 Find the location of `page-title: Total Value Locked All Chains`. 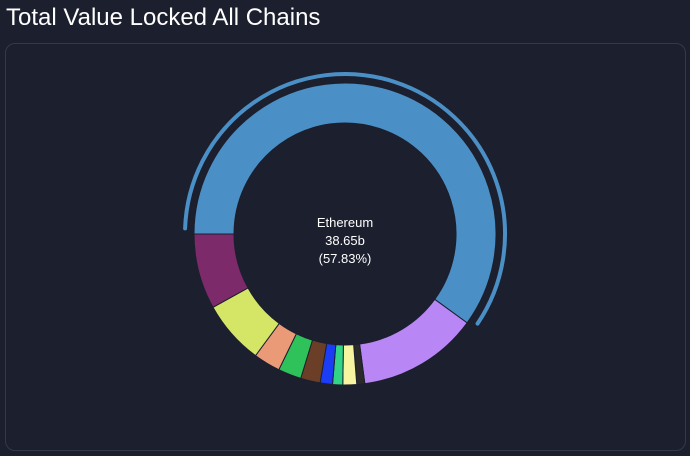

page-title: Total Value Locked All Chains is located at coordinates (163, 17).